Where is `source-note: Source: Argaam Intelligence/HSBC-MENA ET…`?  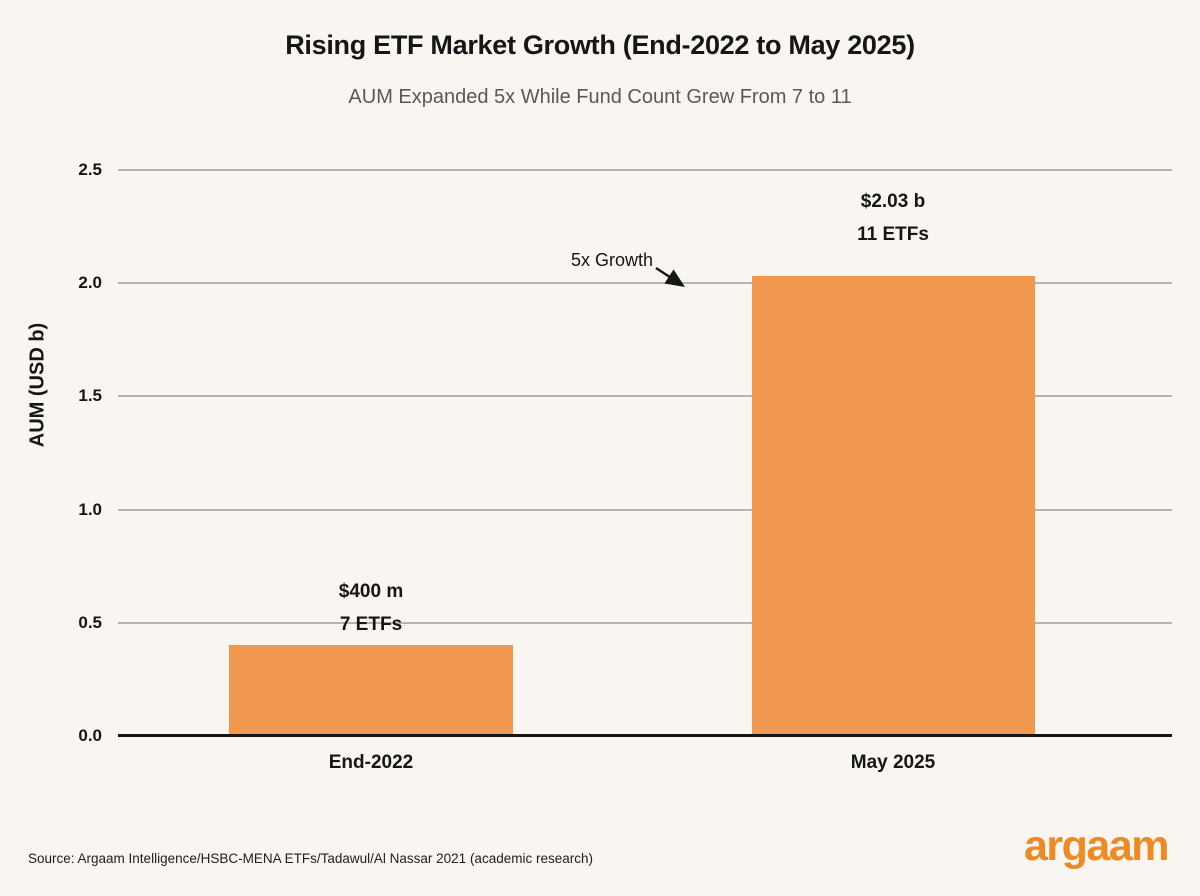
source-note: Source: Argaam Intelligence/HSBC-MENA ET… is located at coordinates (310, 858).